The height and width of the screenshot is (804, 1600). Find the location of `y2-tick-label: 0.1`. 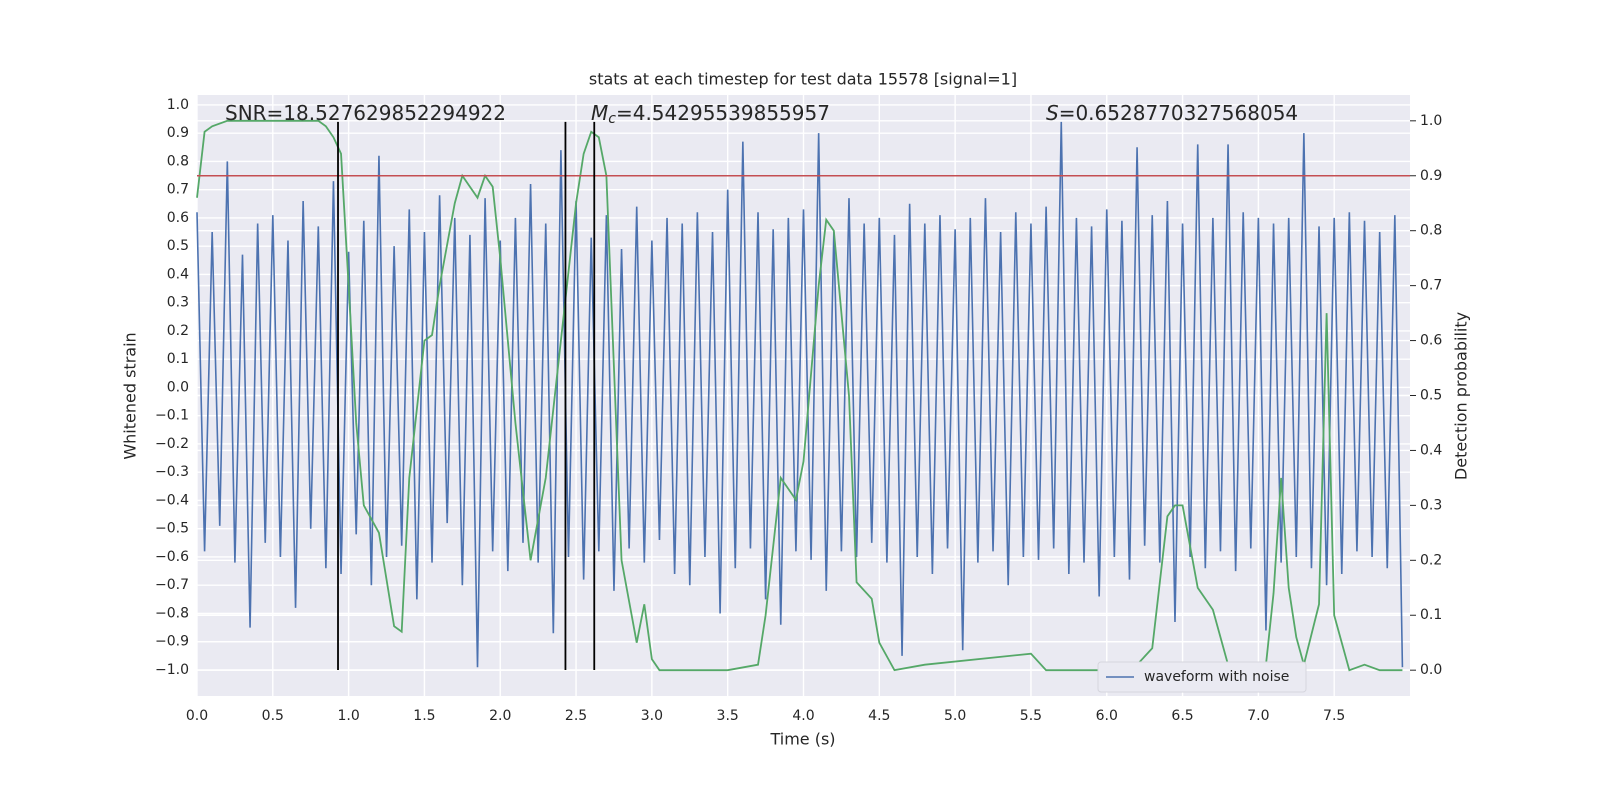

y2-tick-label: 0.1 is located at coordinates (1431, 615).